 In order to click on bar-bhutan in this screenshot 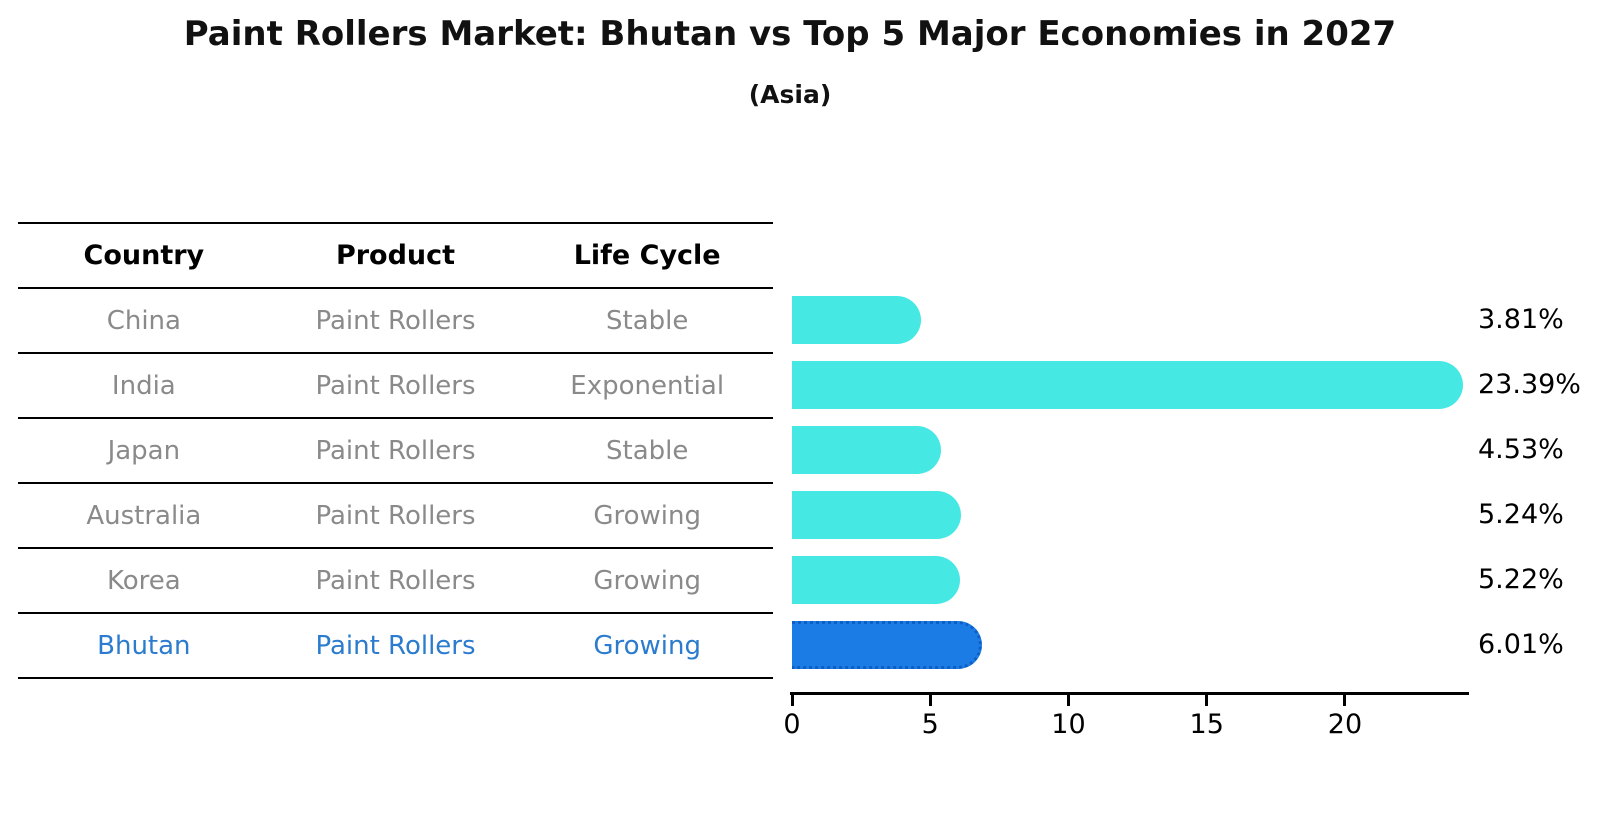, I will do `click(887, 644)`.